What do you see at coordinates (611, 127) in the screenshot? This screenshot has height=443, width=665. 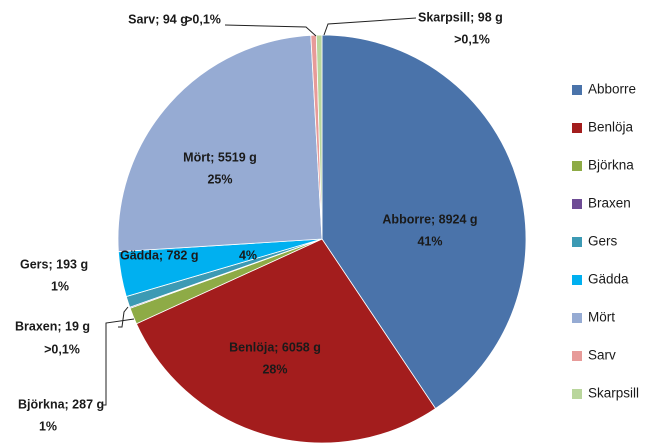 I see `legend-label: Benlöja` at bounding box center [611, 127].